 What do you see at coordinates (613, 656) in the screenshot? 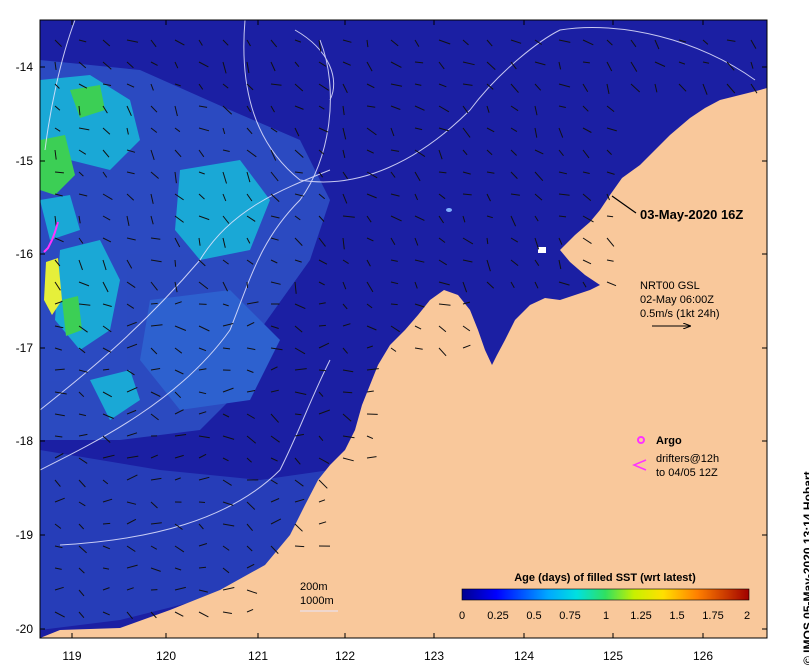
I see `x-tick-label: 125` at bounding box center [613, 656].